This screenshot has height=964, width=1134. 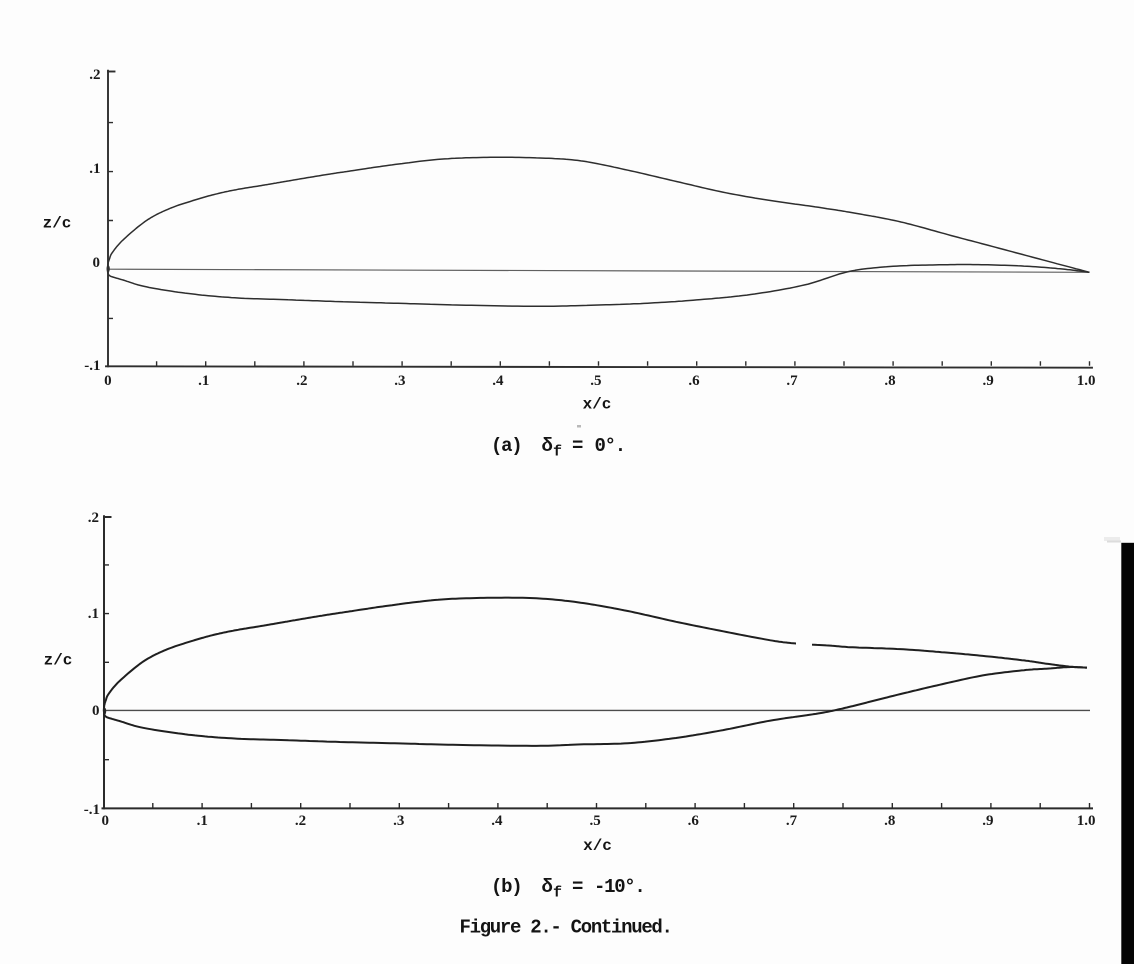 I want to click on svg-text: -10°., so click(x=619, y=887).